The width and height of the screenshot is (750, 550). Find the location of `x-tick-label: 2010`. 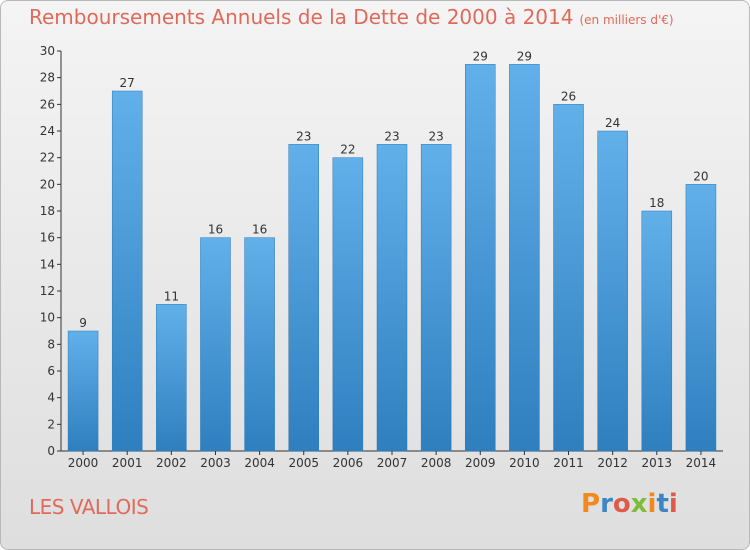

x-tick-label: 2010 is located at coordinates (524, 463).